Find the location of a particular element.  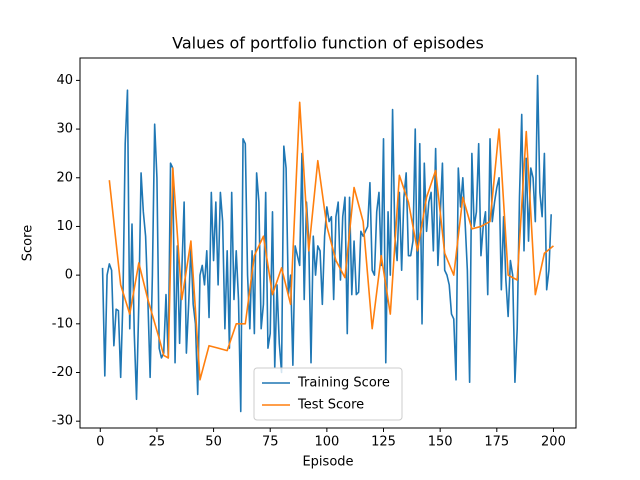

x-tick-label: 150 is located at coordinates (440, 442).